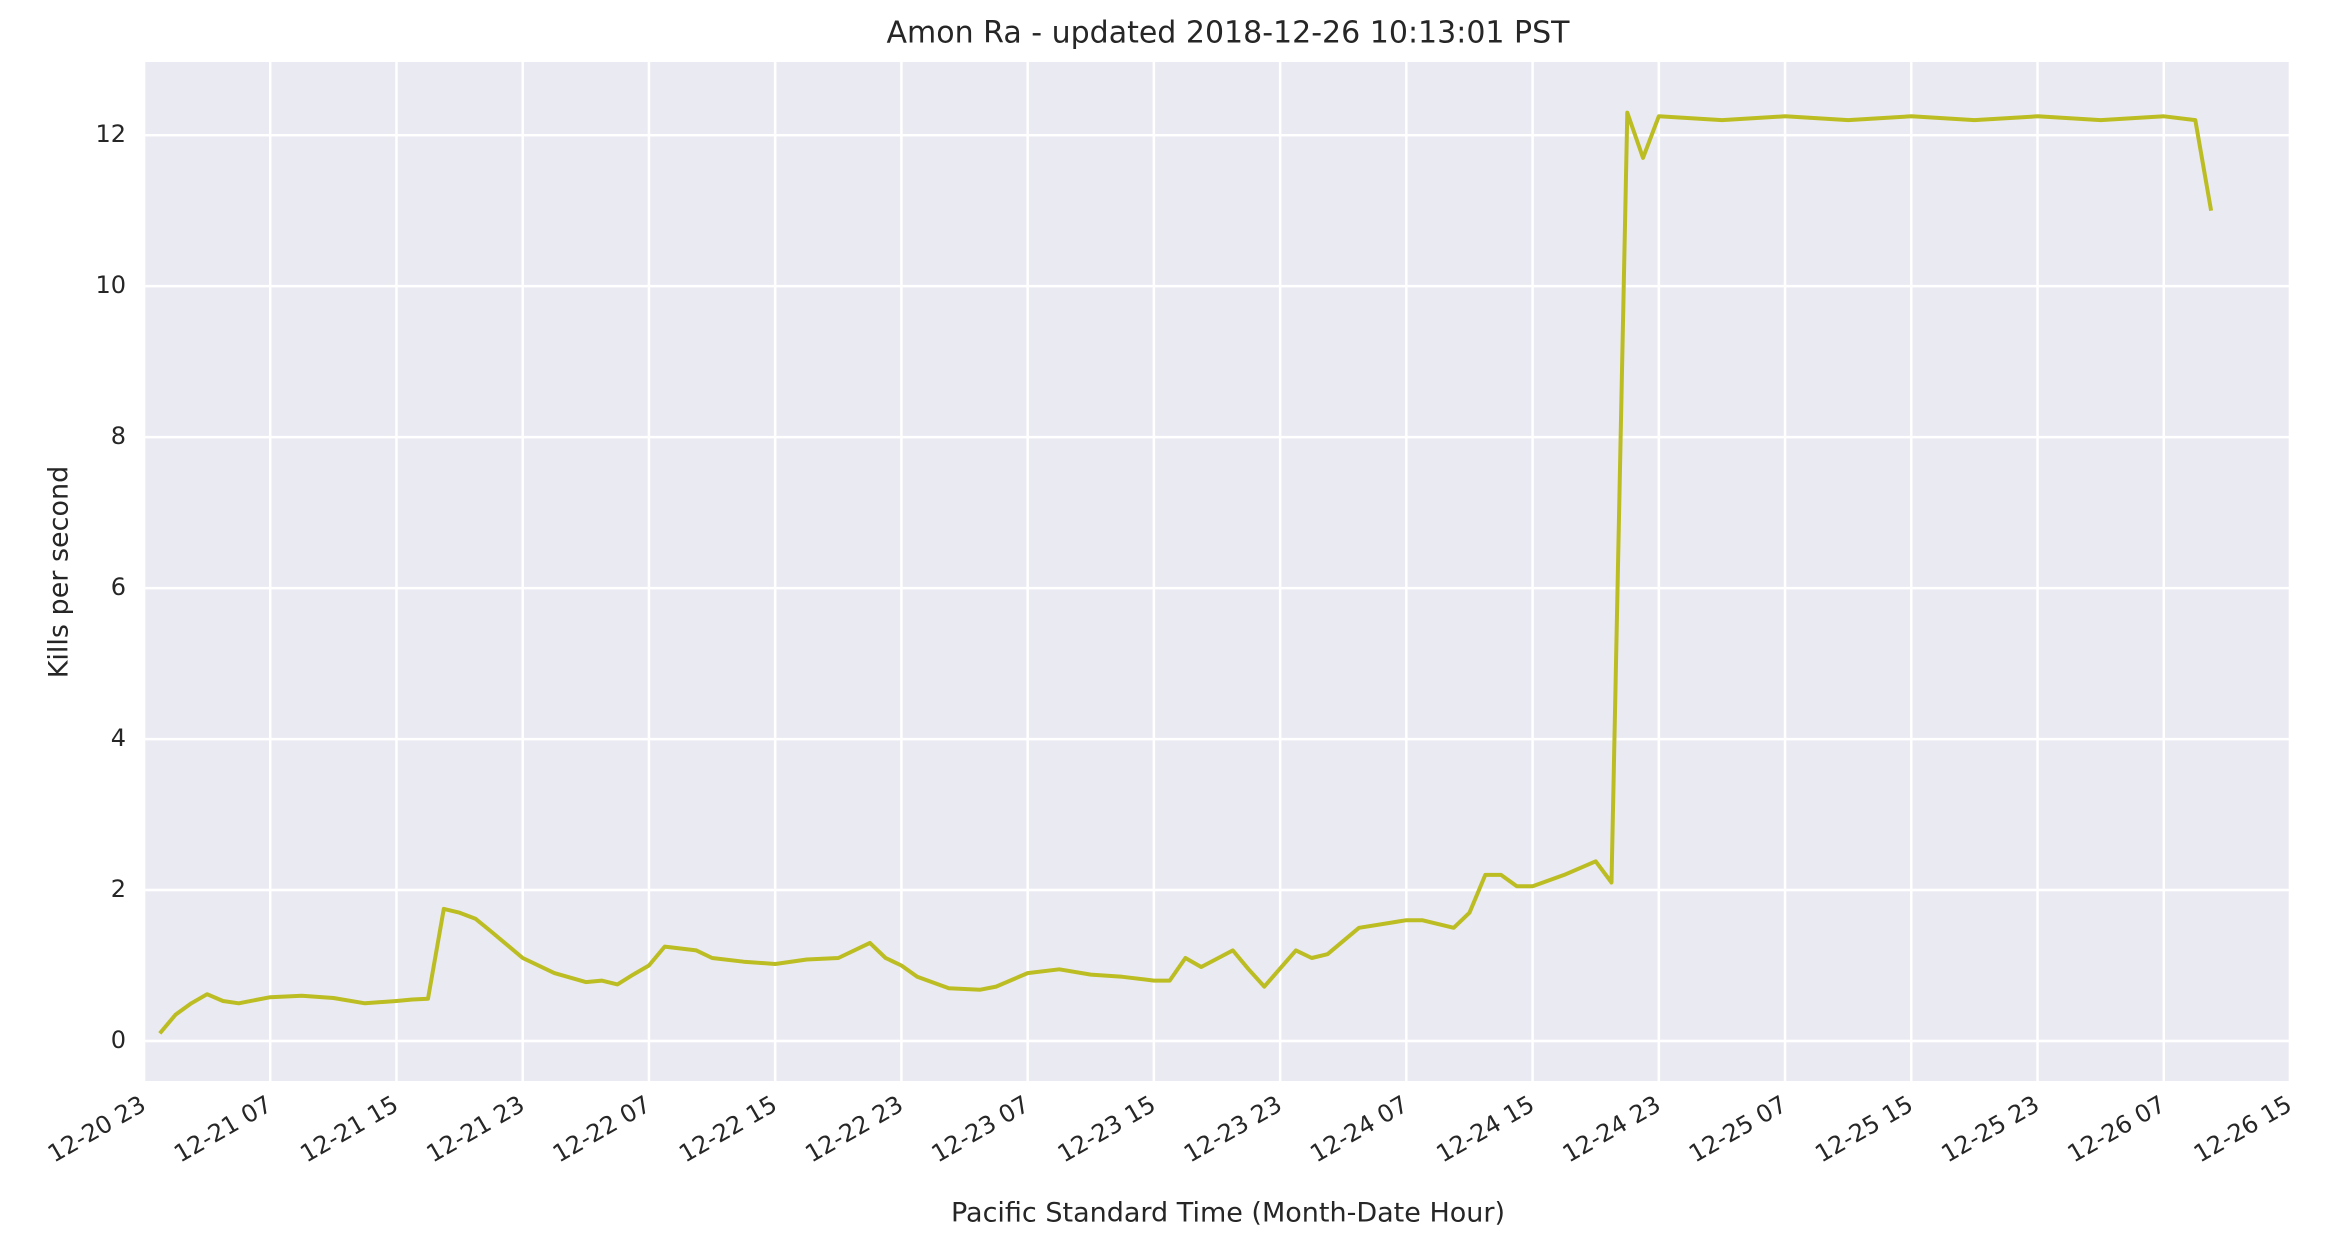  Describe the element at coordinates (1863, 1129) in the screenshot. I see `x-tick-label: 12-25 15` at that location.